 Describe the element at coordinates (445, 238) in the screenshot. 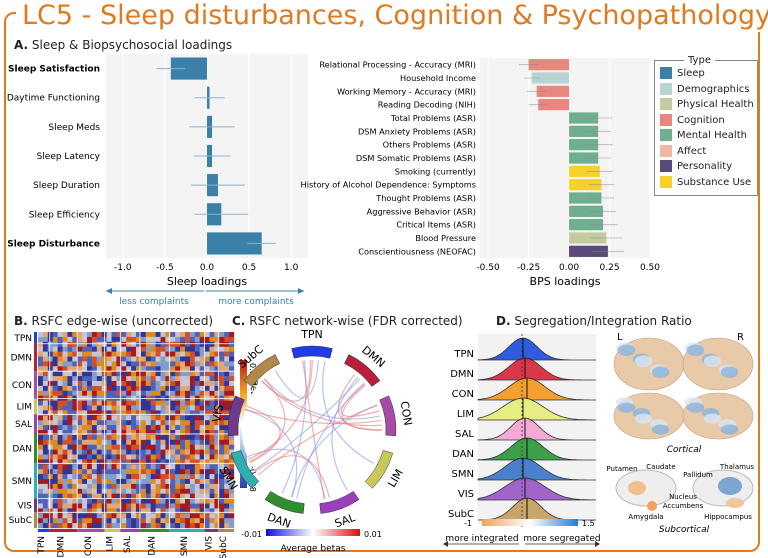

I see `bps-row-label: Blood Pressure` at that location.